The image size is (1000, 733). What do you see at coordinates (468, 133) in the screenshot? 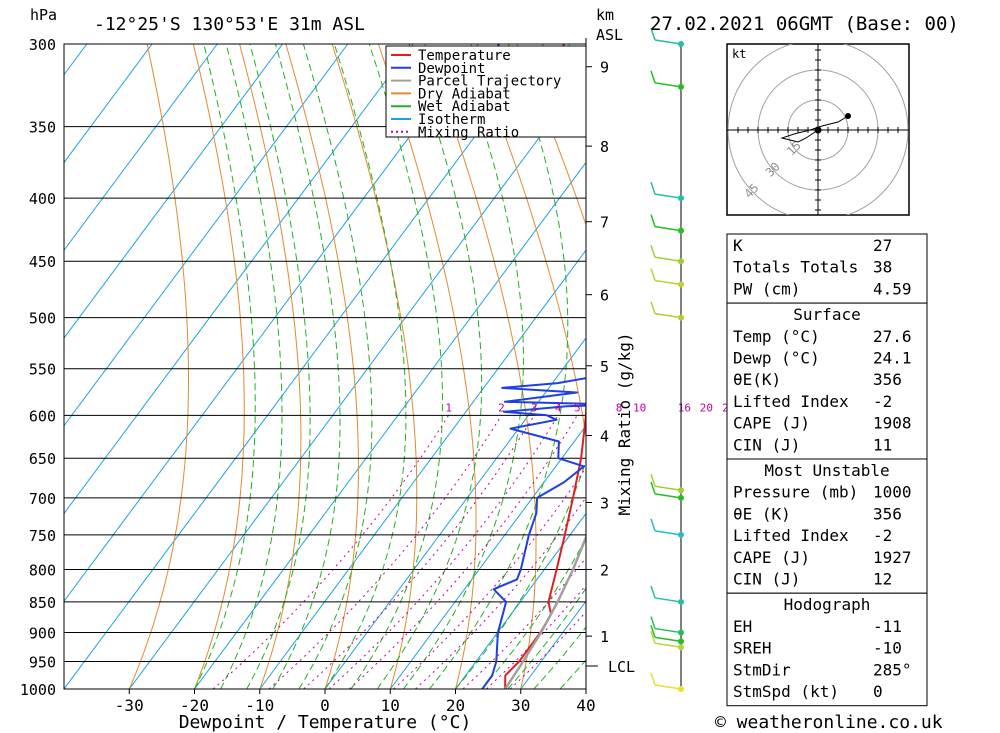
I see `legend-entry: Mixing Ratio` at bounding box center [468, 133].